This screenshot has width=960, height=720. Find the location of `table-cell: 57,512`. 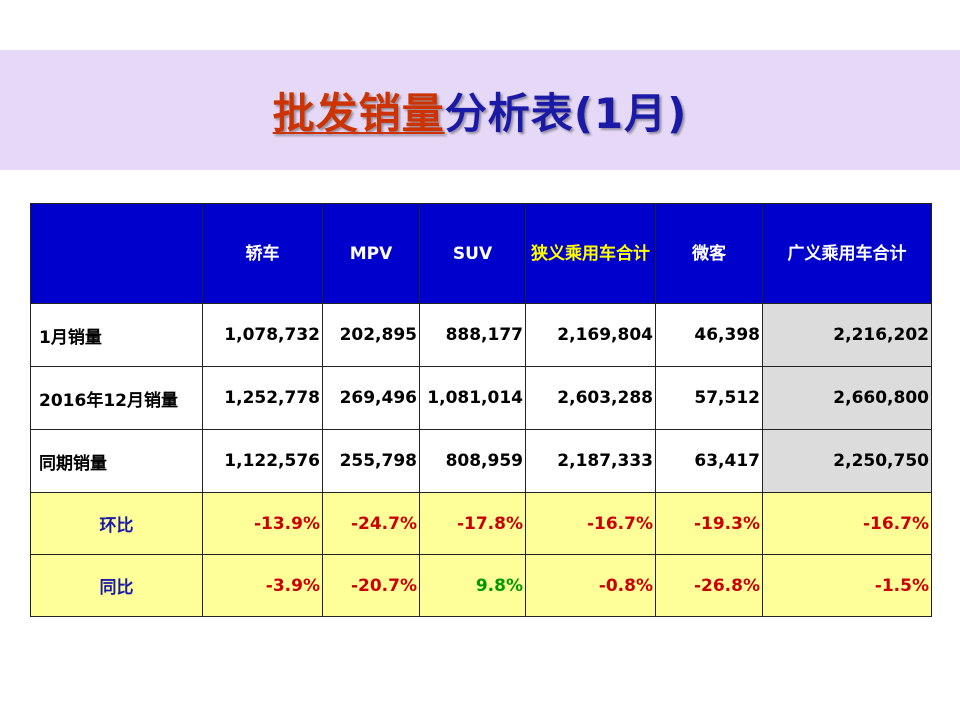

table-cell: 57,512 is located at coordinates (709, 398).